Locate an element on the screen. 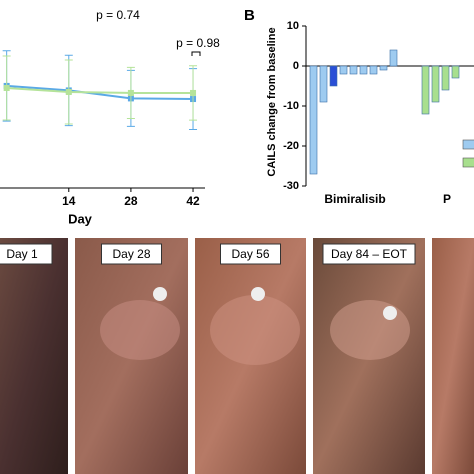 The height and width of the screenshot is (474, 474). y-tick-label: 10 is located at coordinates (293, 26).